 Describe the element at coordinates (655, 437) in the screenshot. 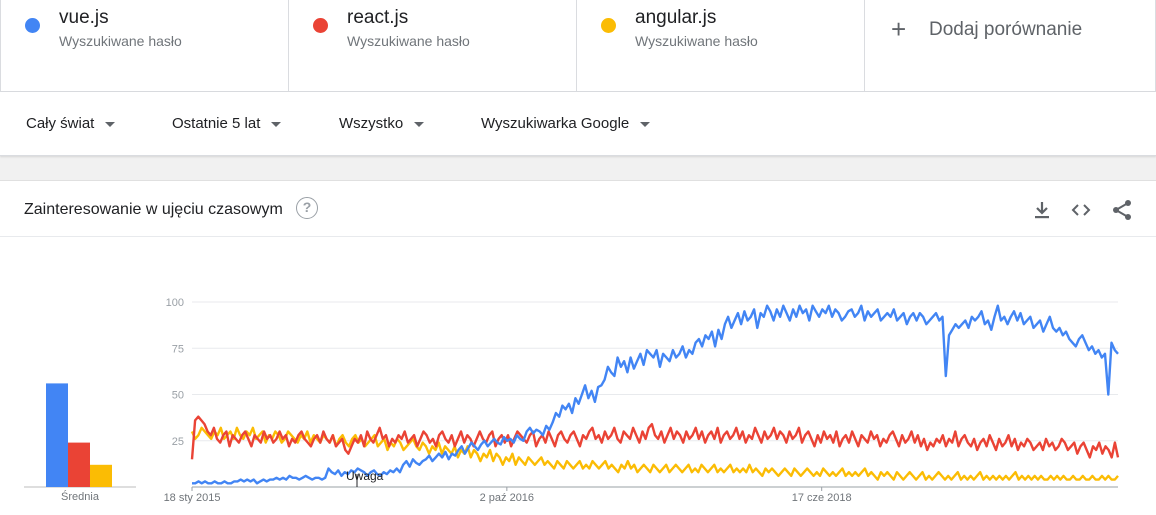

I see `series-line-react-js` at that location.